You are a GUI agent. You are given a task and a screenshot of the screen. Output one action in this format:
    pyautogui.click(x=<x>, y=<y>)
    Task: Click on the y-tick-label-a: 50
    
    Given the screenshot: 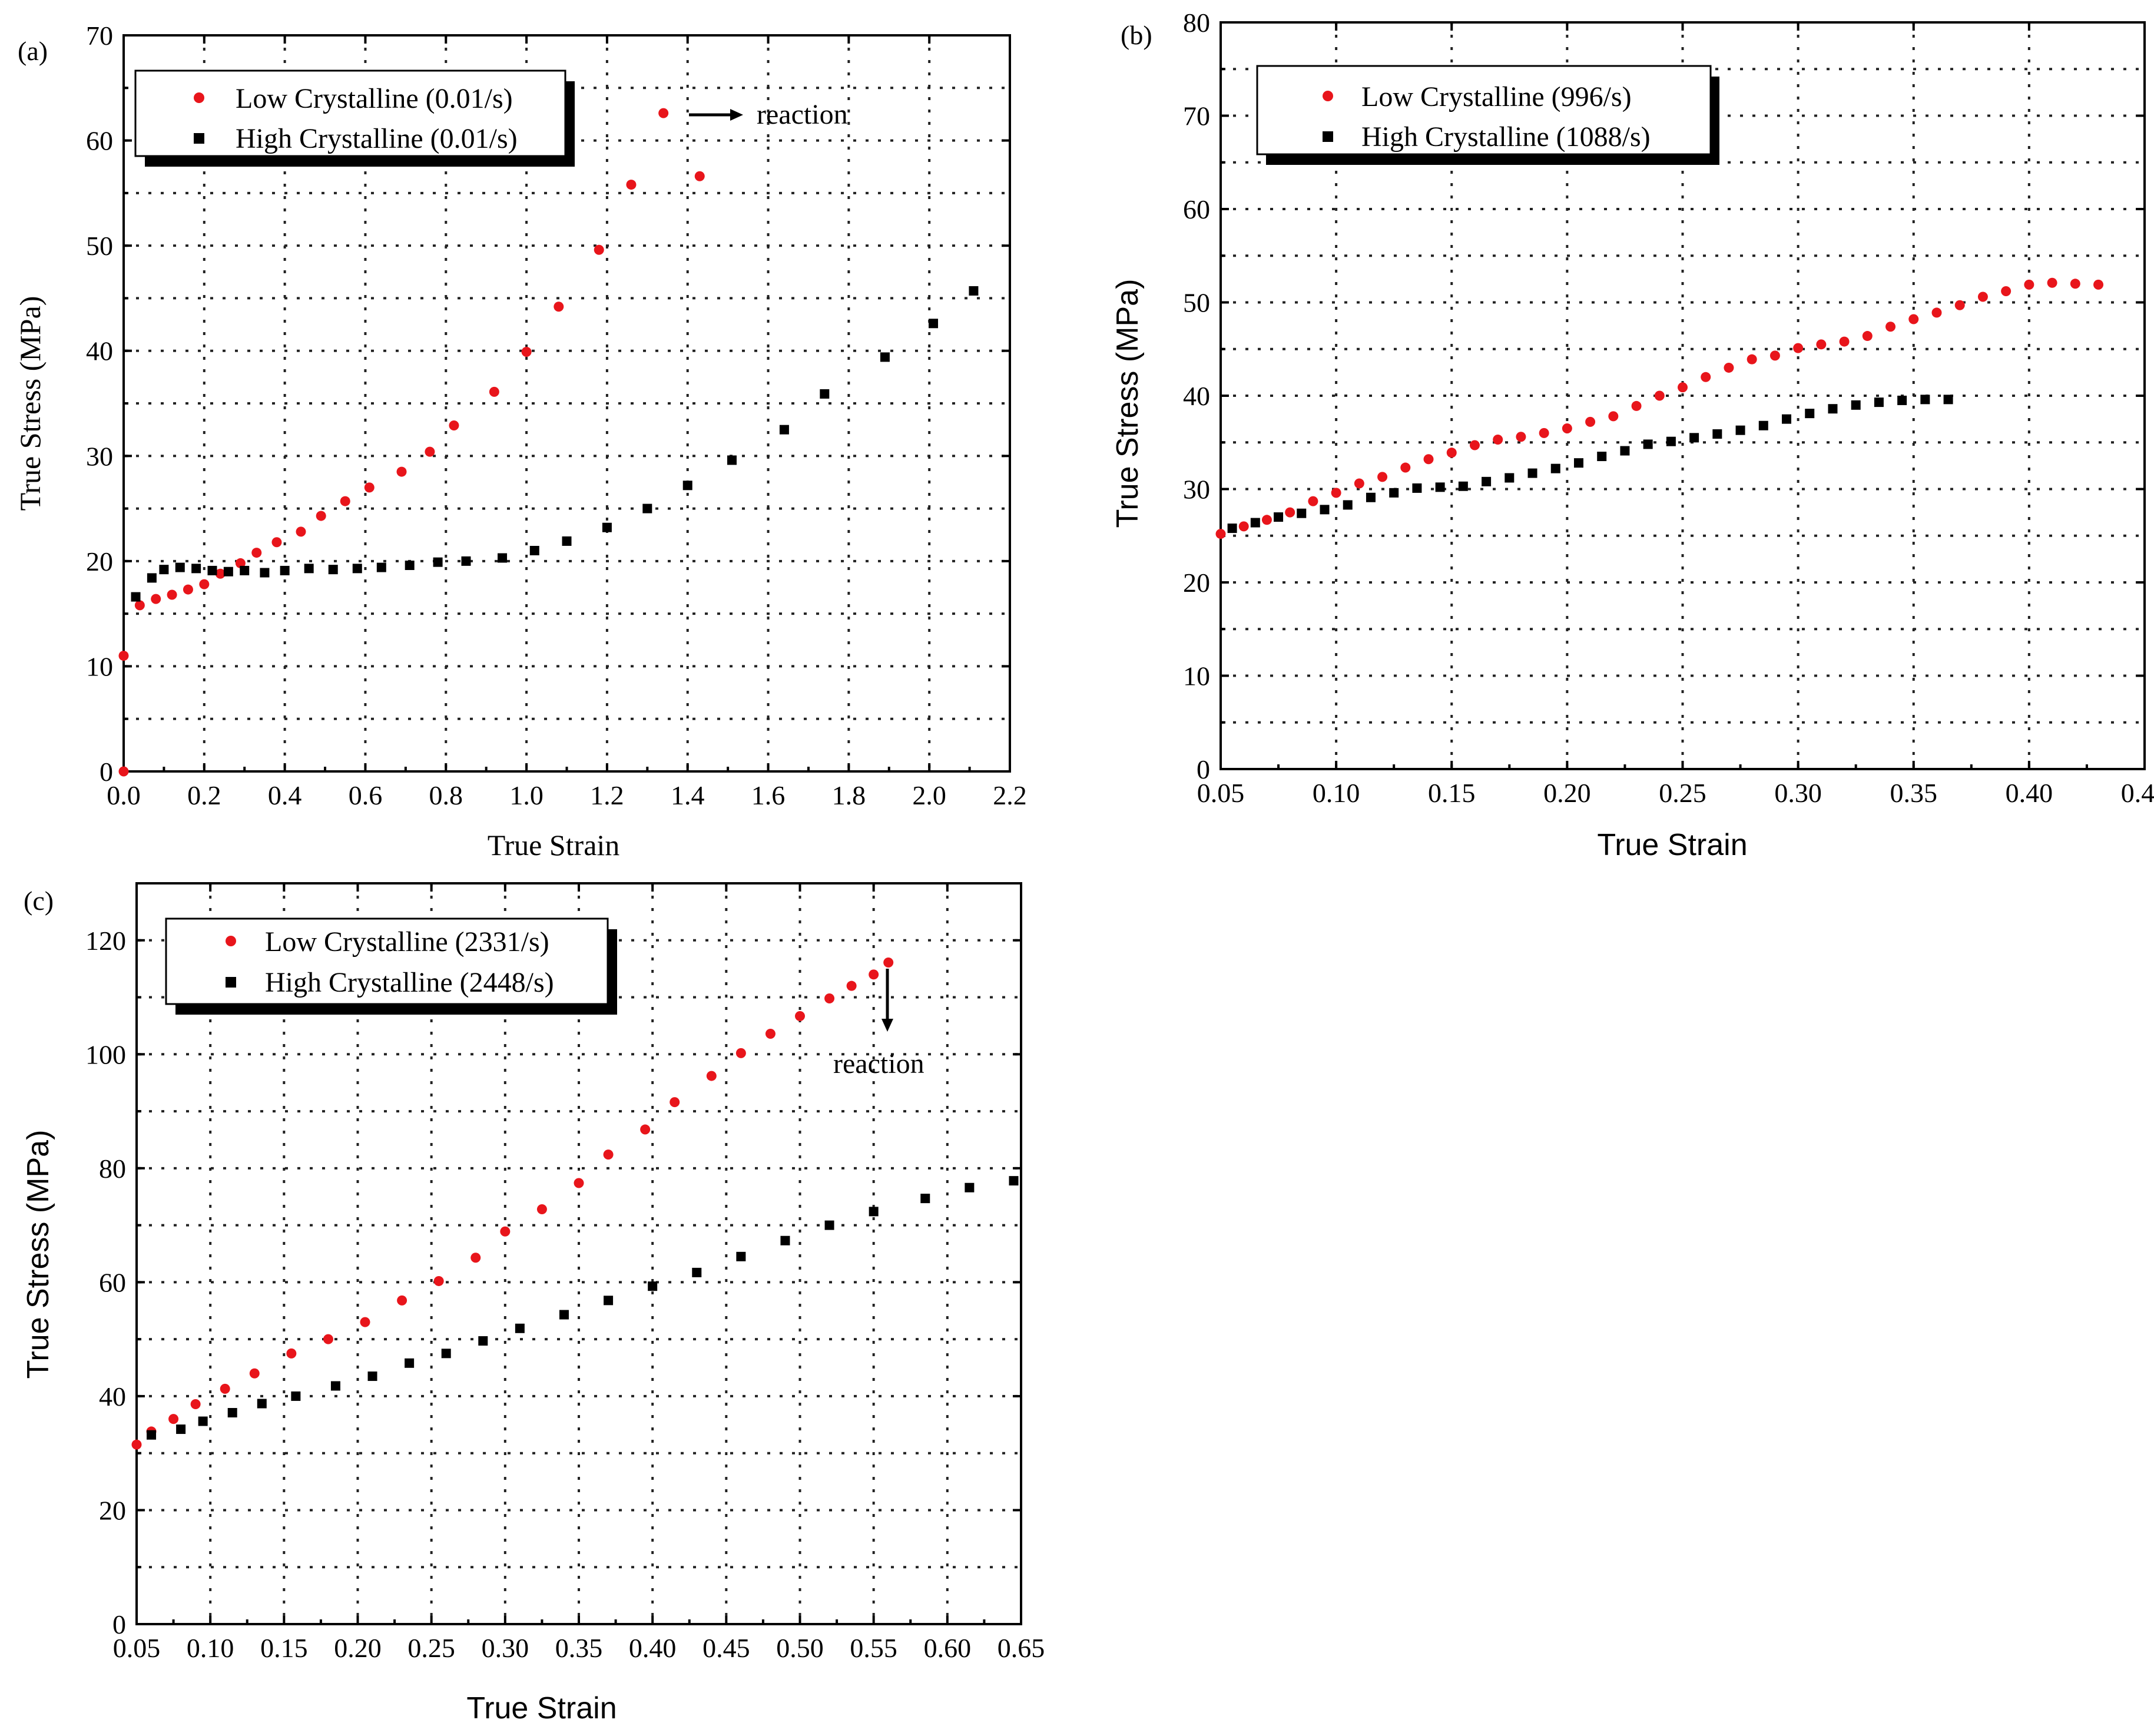 What is the action you would take?
    pyautogui.click(x=99, y=246)
    